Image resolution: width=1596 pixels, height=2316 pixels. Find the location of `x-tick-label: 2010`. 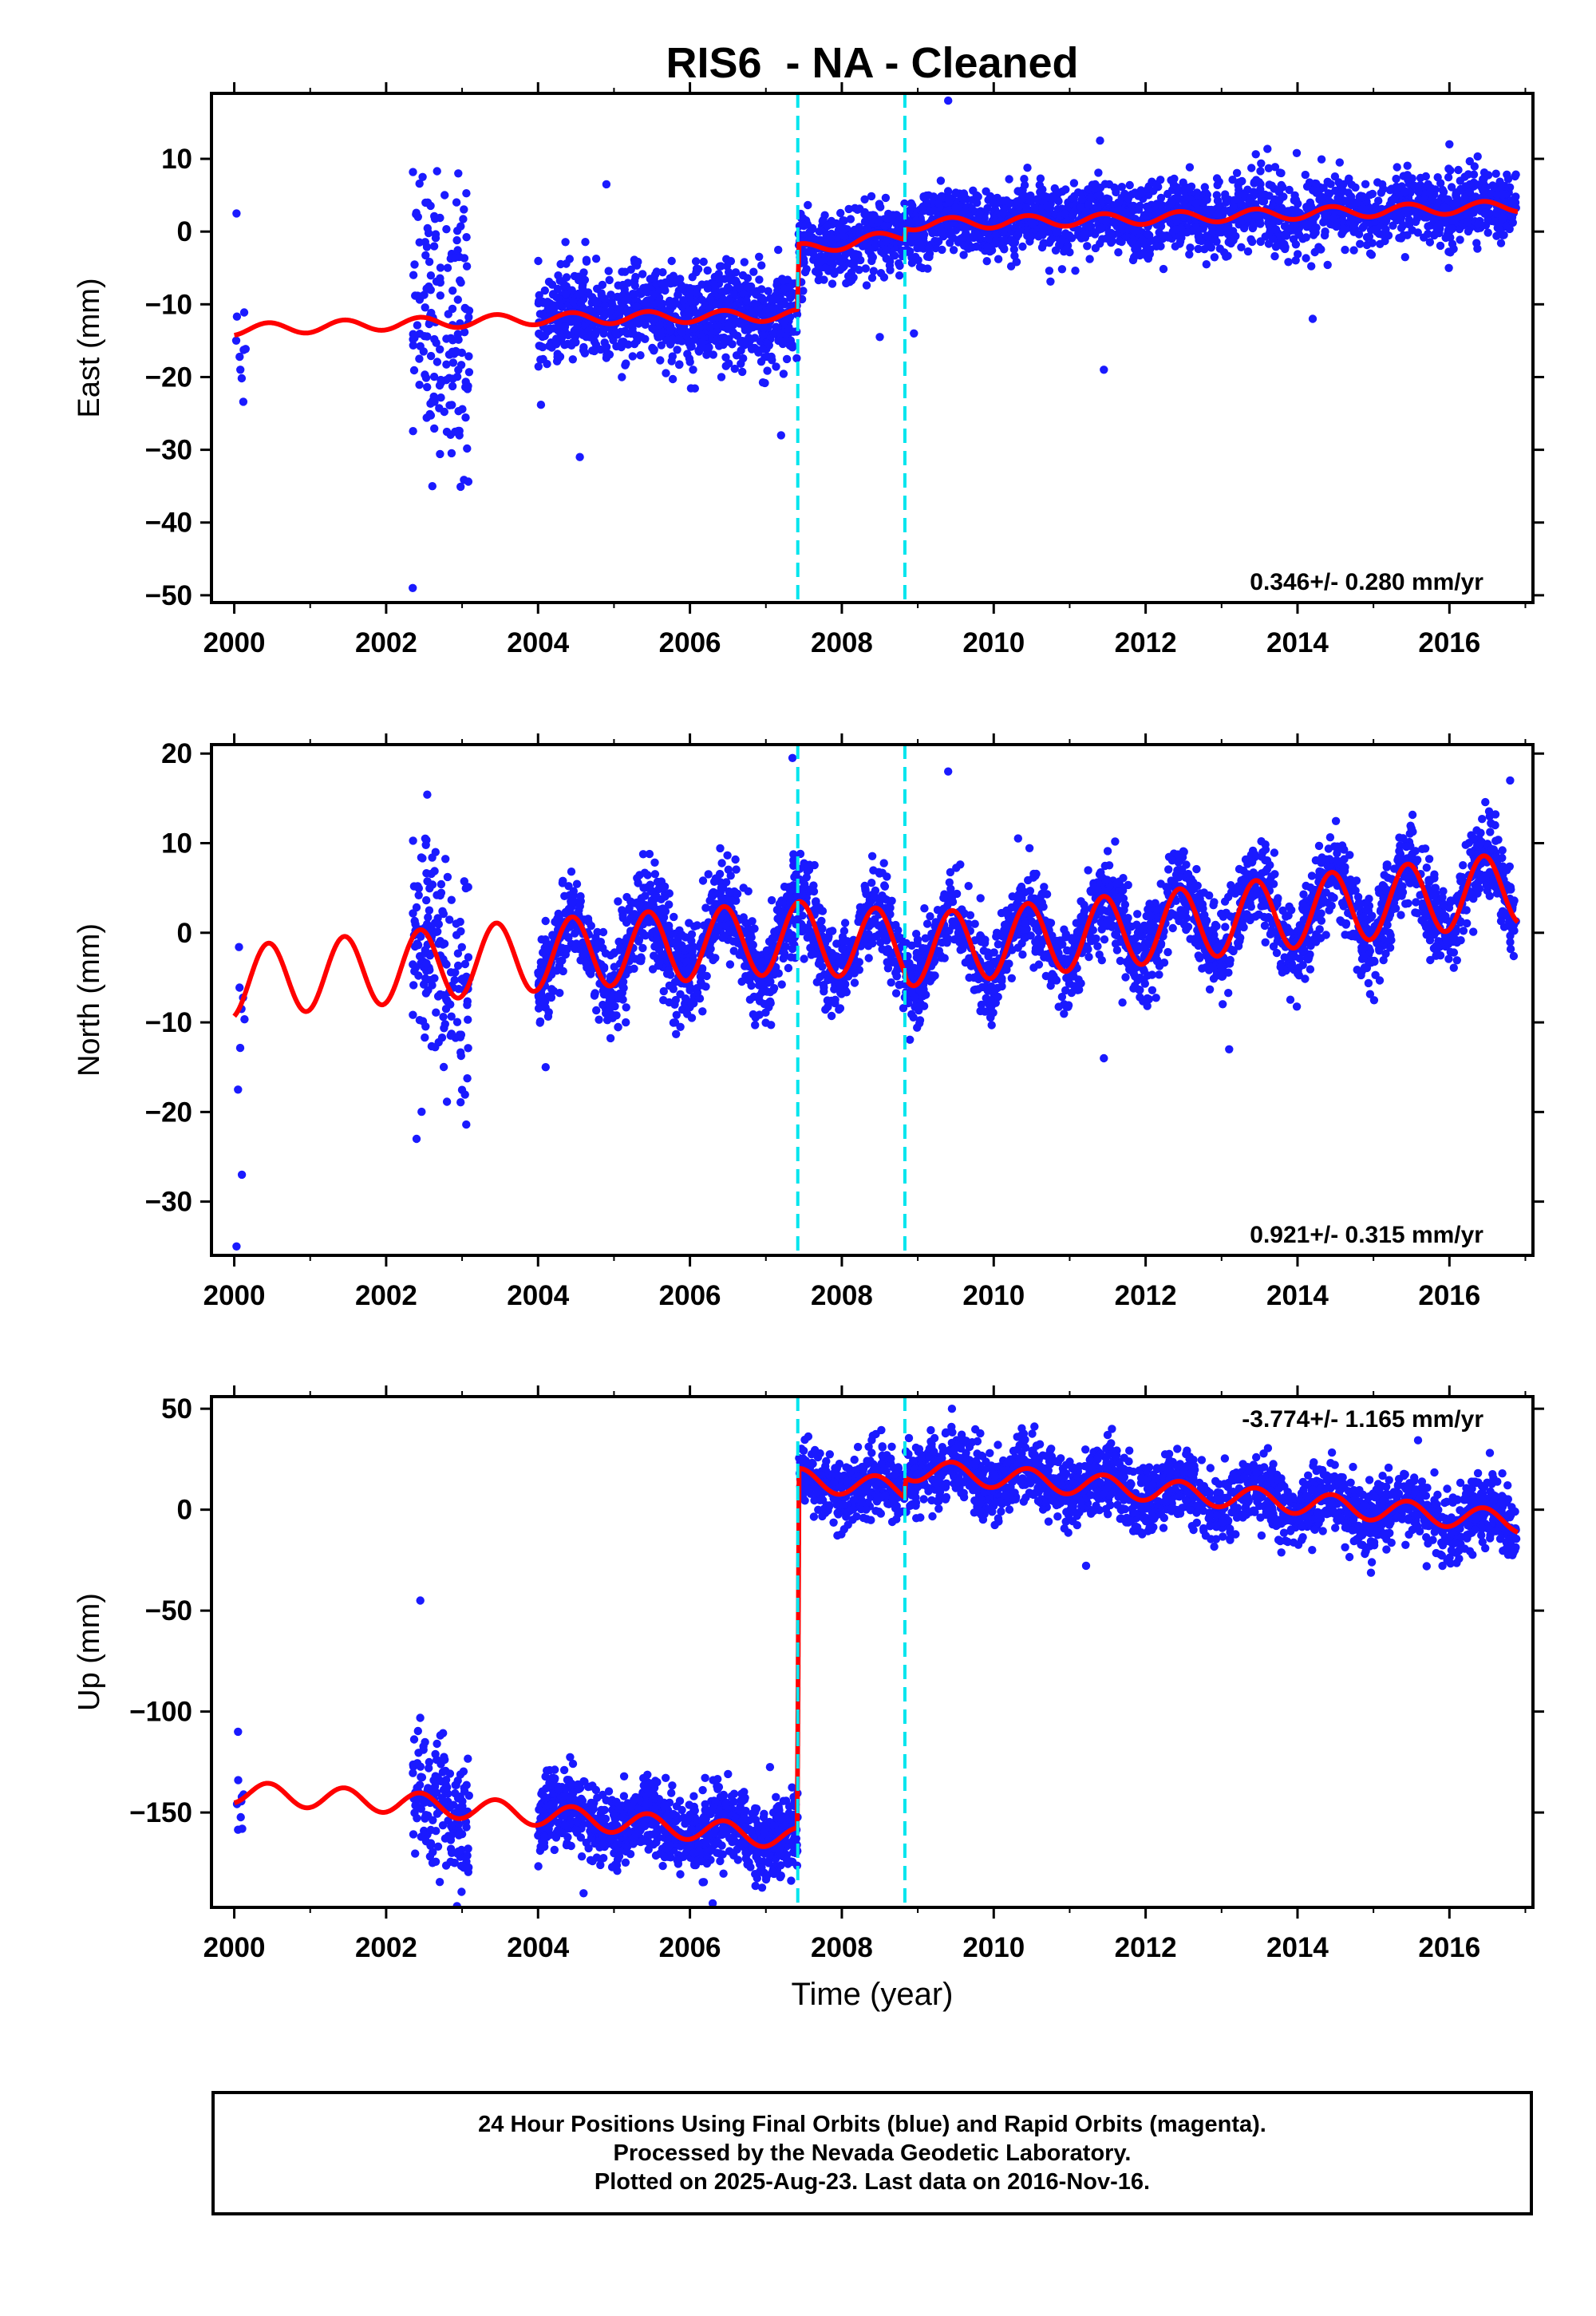

x-tick-label: 2010 is located at coordinates (993, 642).